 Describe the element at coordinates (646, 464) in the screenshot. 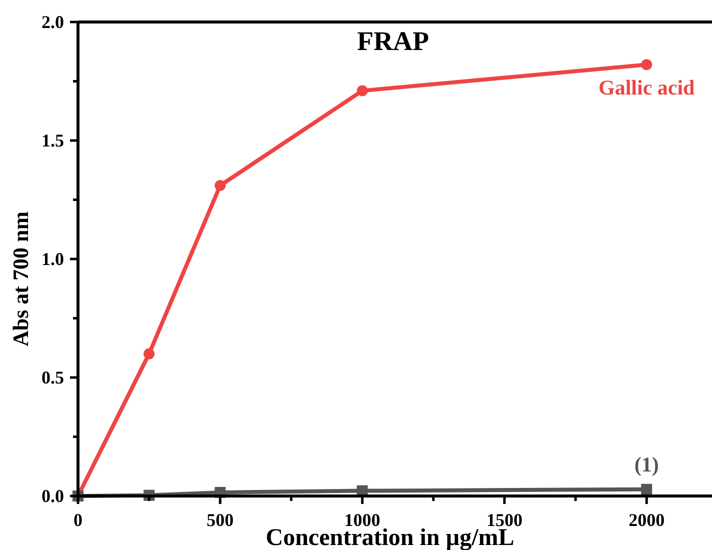

I see `series-label: (1)` at that location.